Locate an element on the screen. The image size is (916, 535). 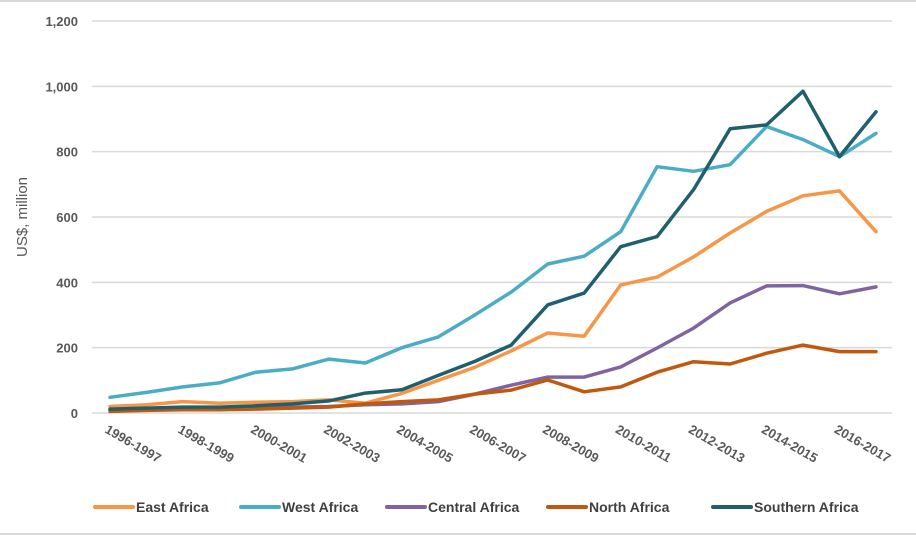
x-tick-label: 2004-2005 is located at coordinates (424, 444).